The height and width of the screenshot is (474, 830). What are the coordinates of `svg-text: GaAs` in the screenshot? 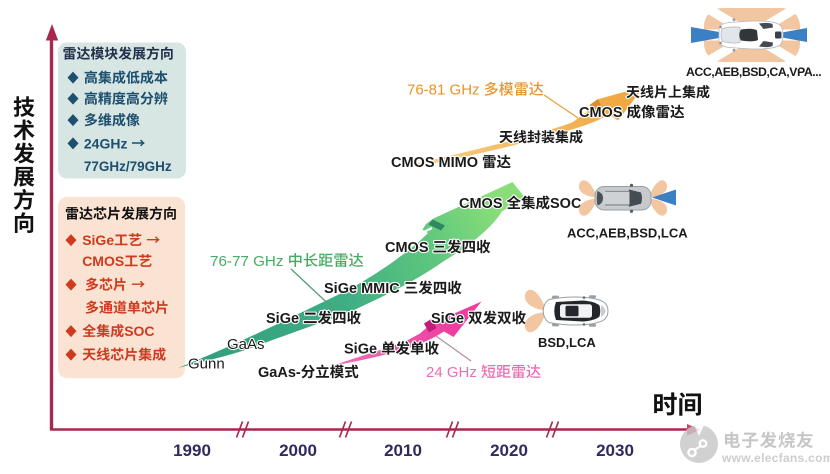 It's located at (246, 344).